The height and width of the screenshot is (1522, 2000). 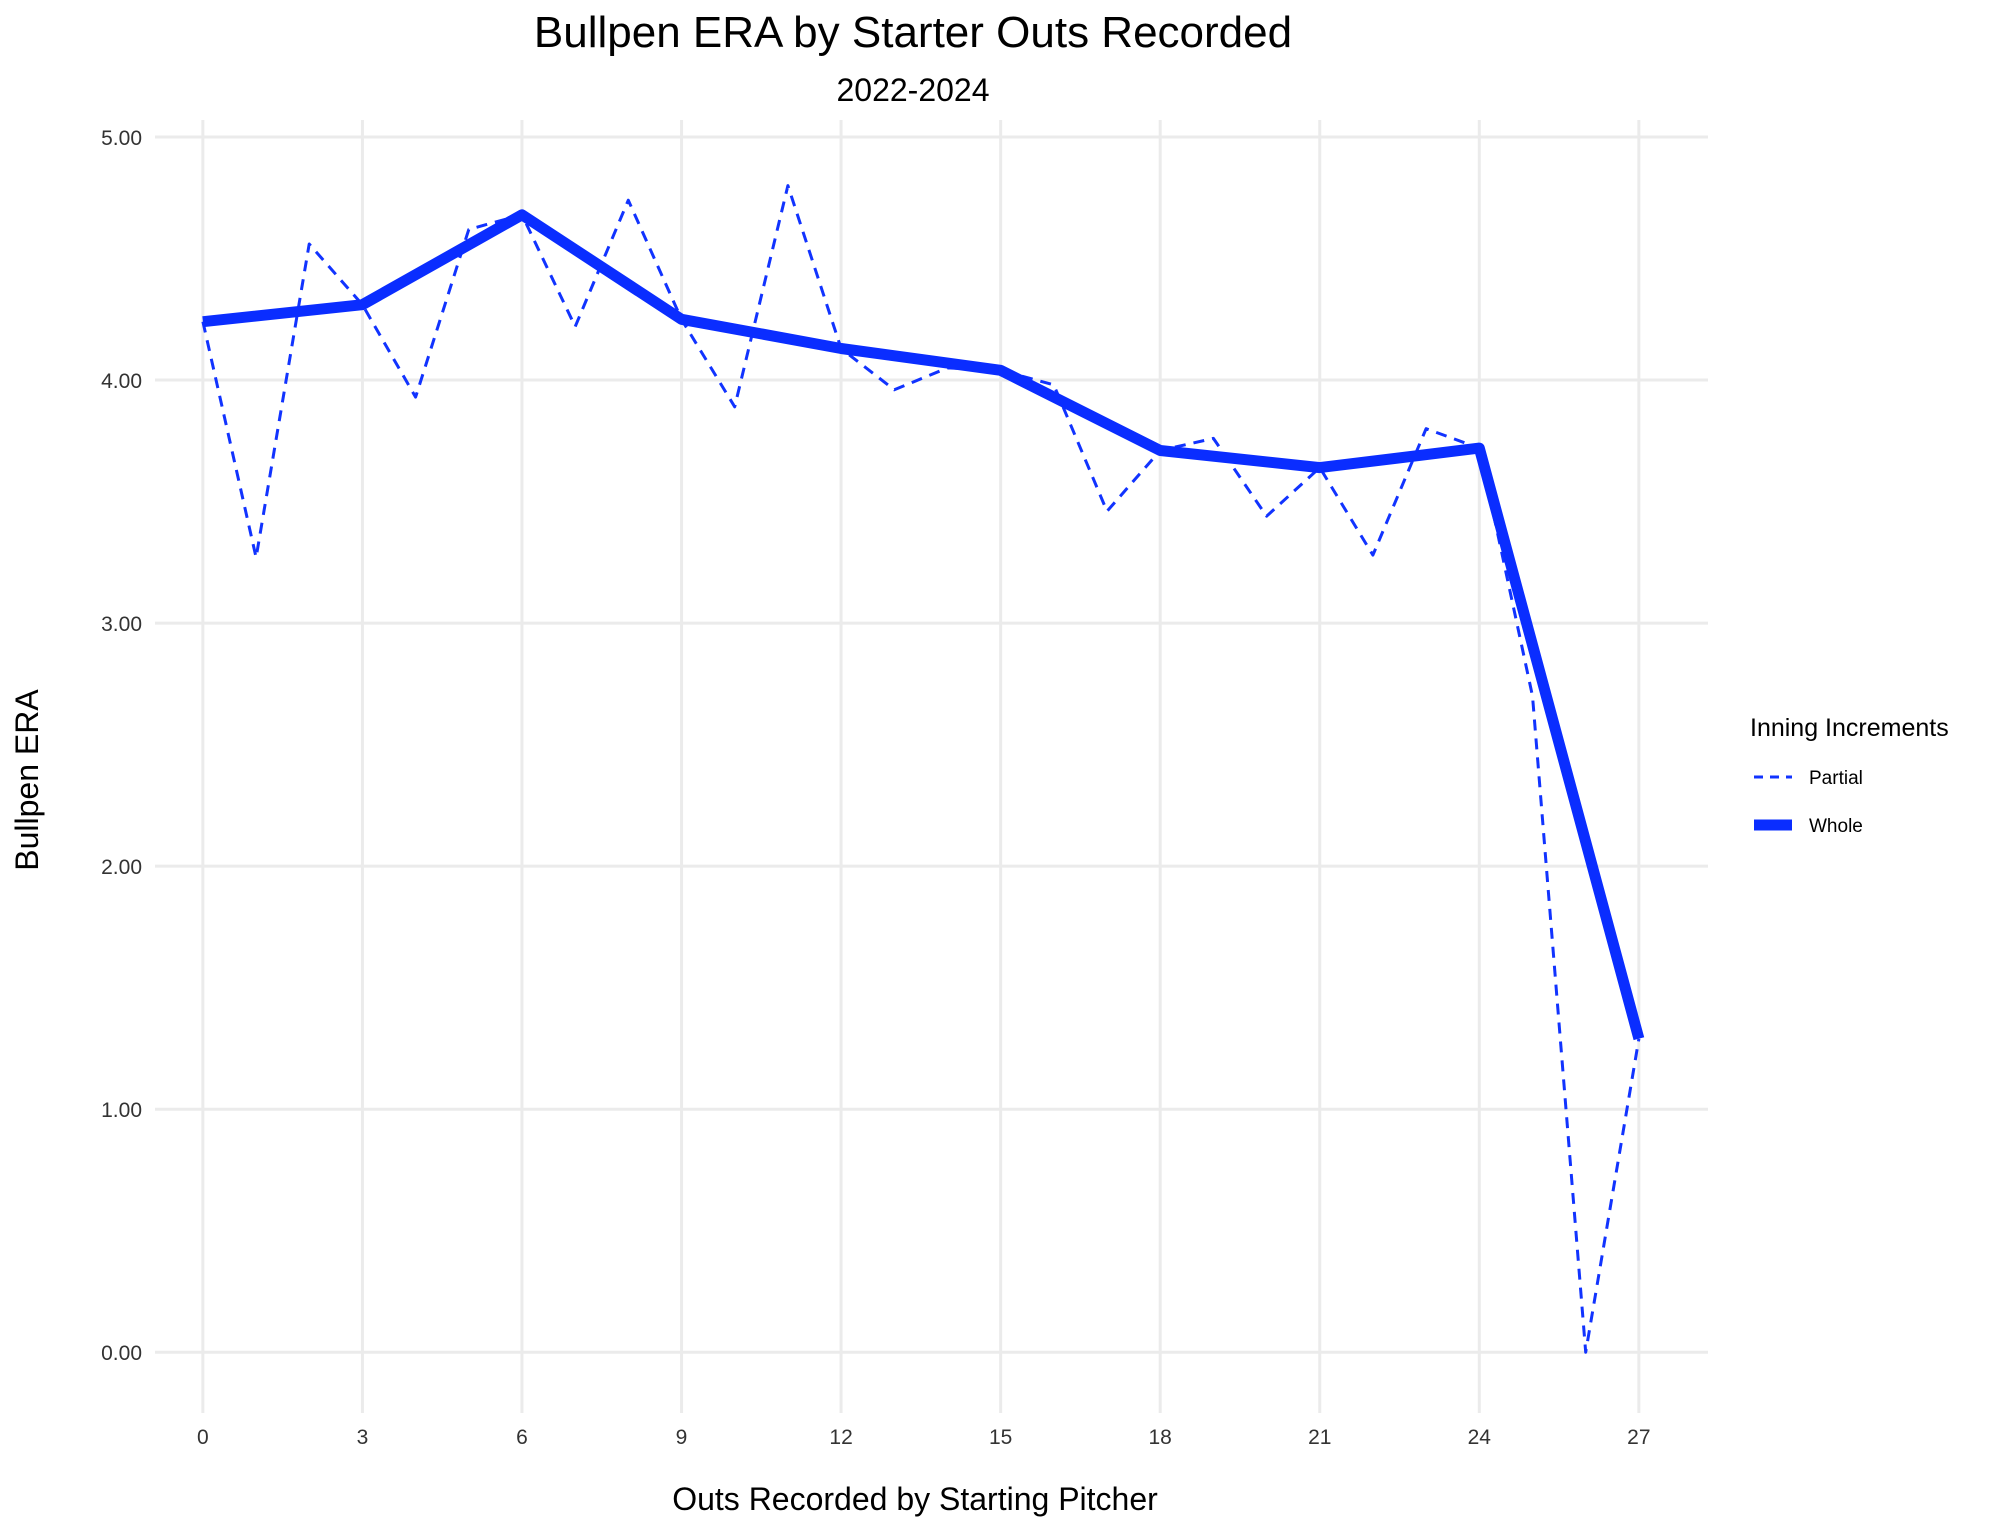 I want to click on y-tick-label: 1.00, so click(x=121, y=1110).